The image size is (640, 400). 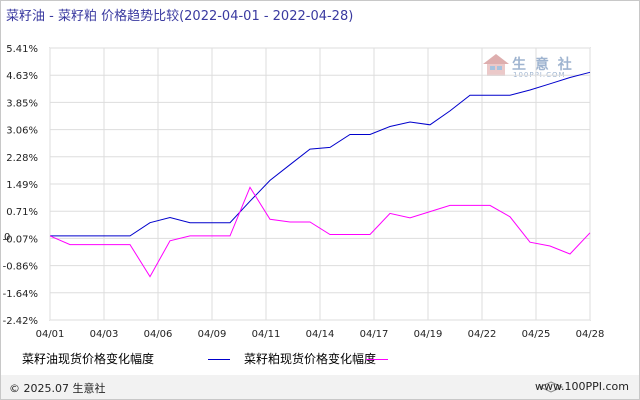 What do you see at coordinates (377, 359) in the screenshot?
I see `legend-swatch-meal` at bounding box center [377, 359].